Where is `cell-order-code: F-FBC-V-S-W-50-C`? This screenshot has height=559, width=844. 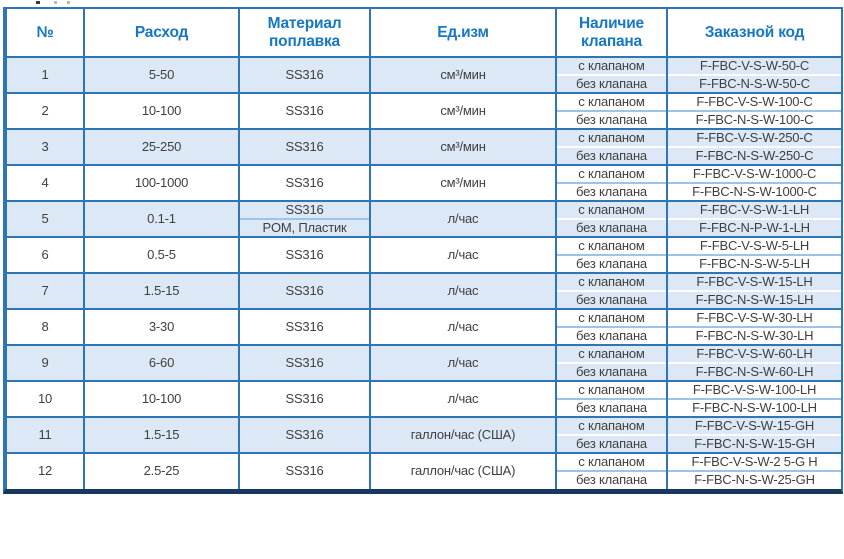 cell-order-code: F-FBC-V-S-W-50-C is located at coordinates (754, 65).